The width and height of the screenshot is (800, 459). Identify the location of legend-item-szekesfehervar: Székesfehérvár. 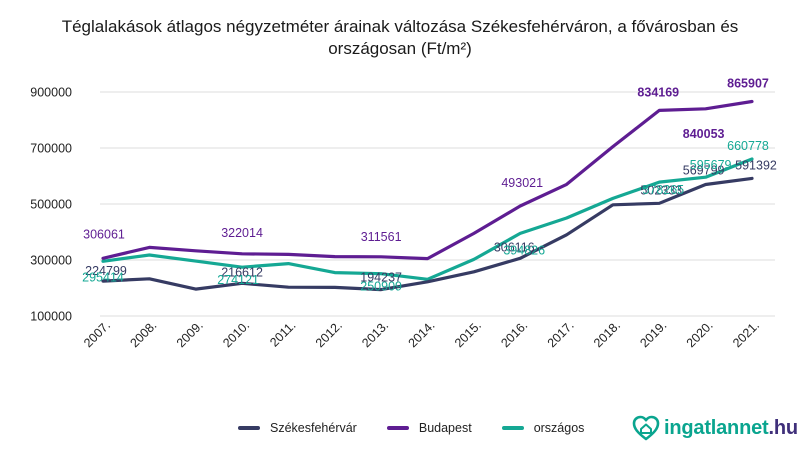
(297, 428).